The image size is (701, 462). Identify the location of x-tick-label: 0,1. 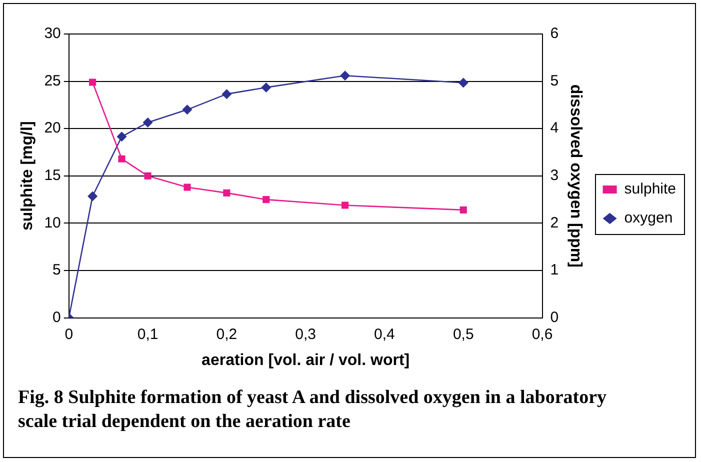
(147, 334).